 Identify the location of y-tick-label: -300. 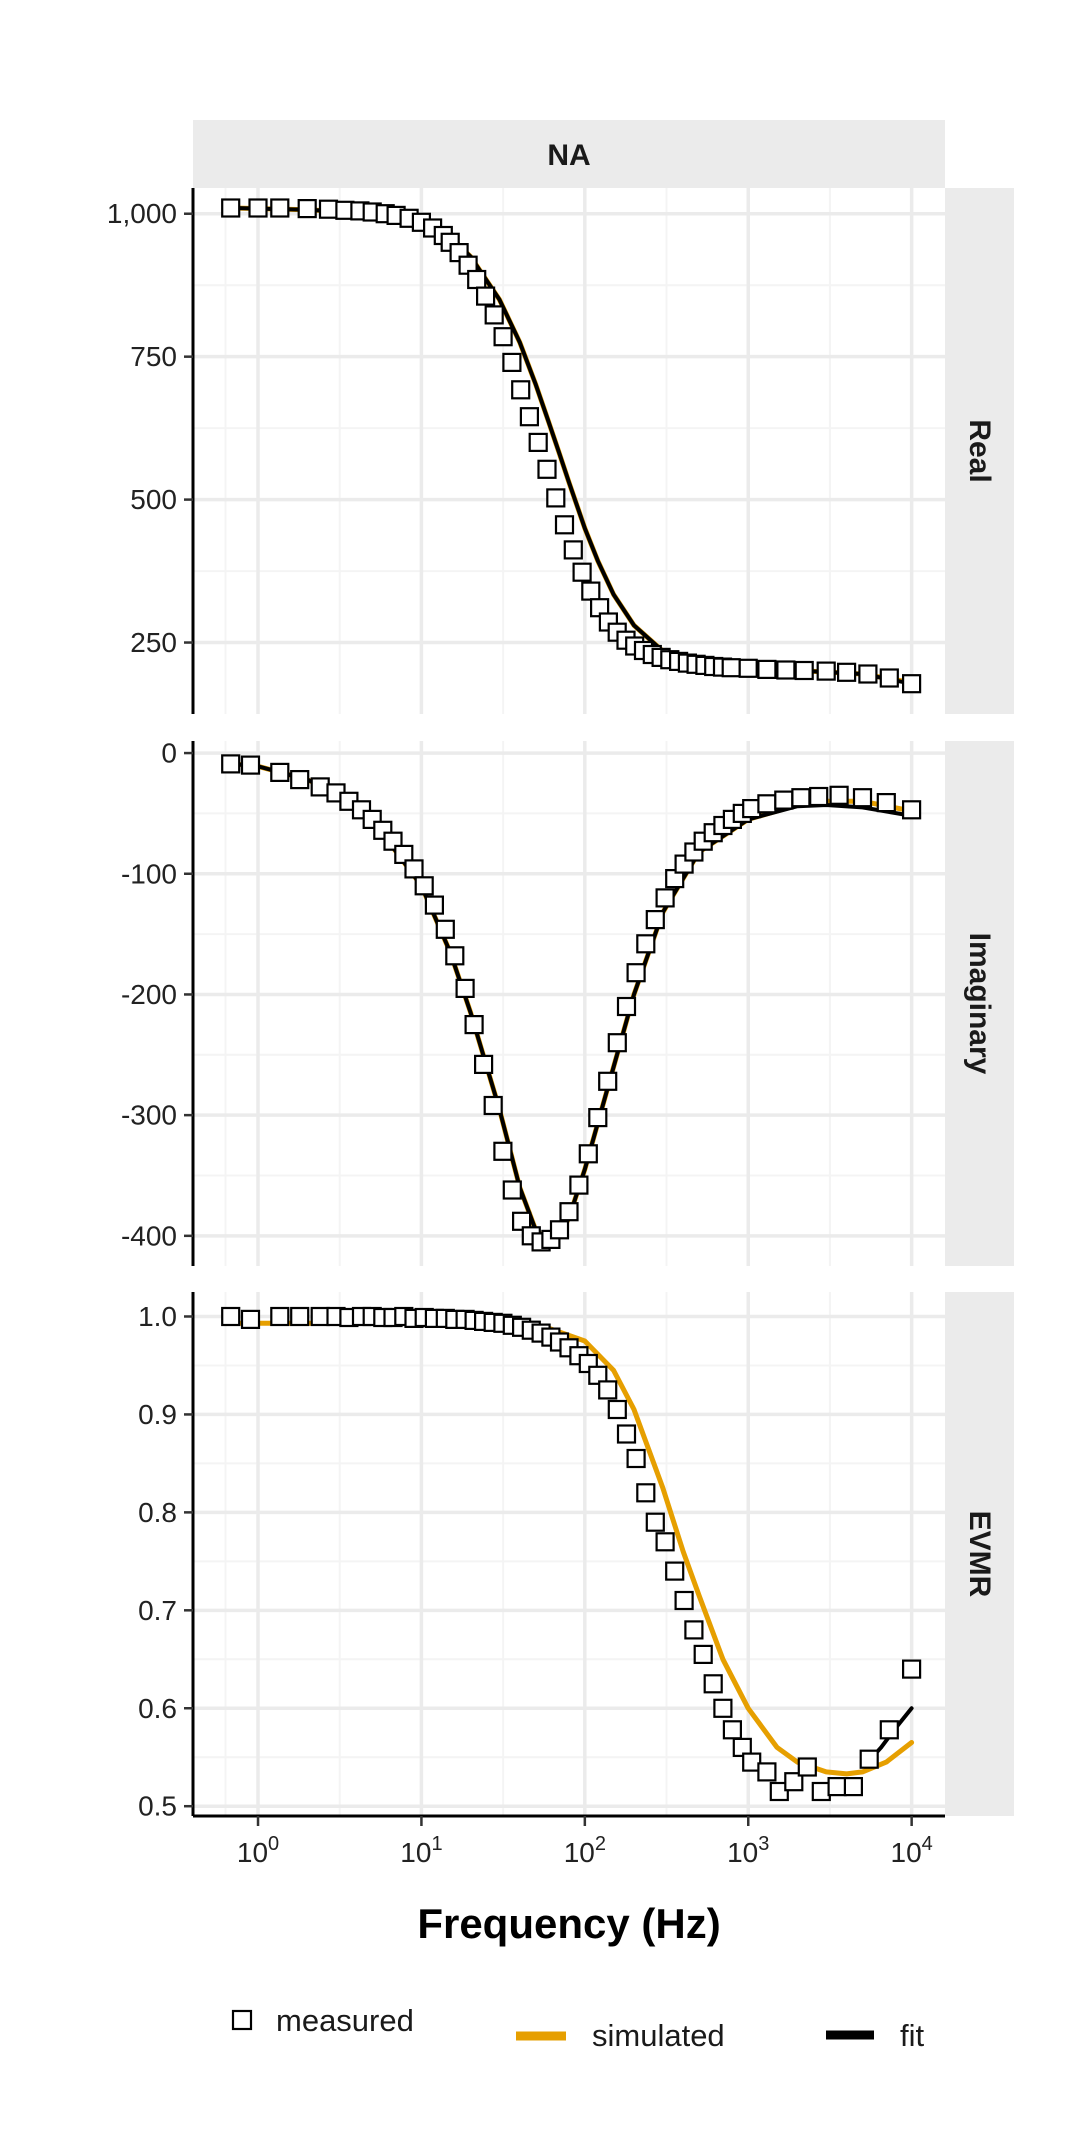
(149, 1115).